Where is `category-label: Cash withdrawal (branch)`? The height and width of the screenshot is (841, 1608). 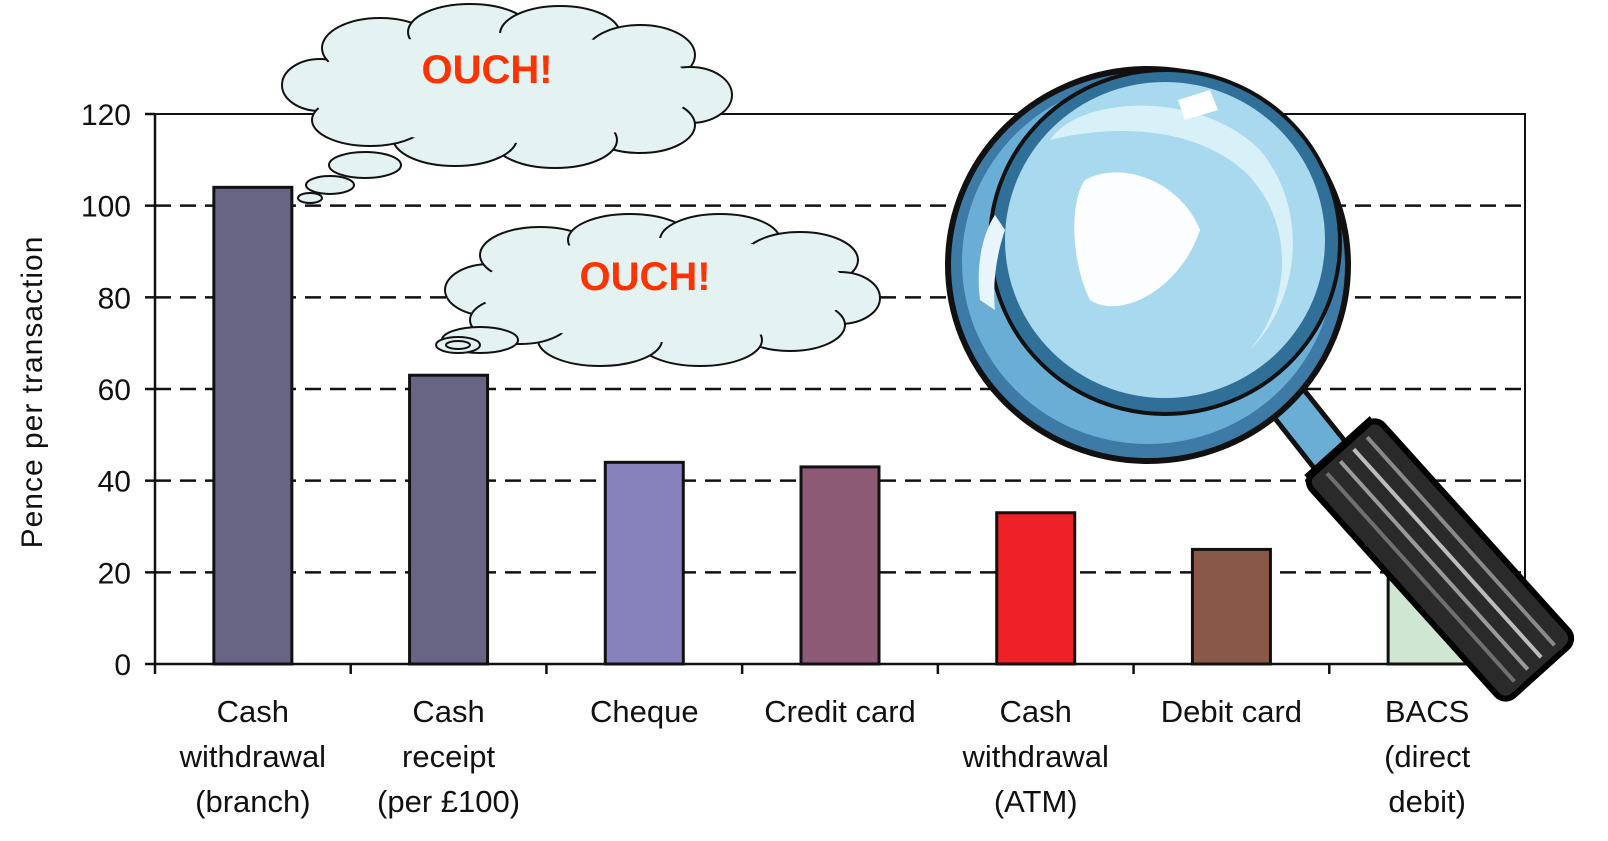
category-label: Cash withdrawal (branch) is located at coordinates (252, 756).